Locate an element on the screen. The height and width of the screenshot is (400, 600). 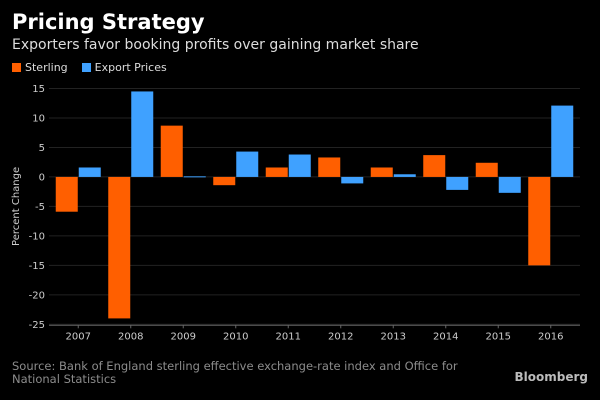
legend-swatch-sterling is located at coordinates (16, 67).